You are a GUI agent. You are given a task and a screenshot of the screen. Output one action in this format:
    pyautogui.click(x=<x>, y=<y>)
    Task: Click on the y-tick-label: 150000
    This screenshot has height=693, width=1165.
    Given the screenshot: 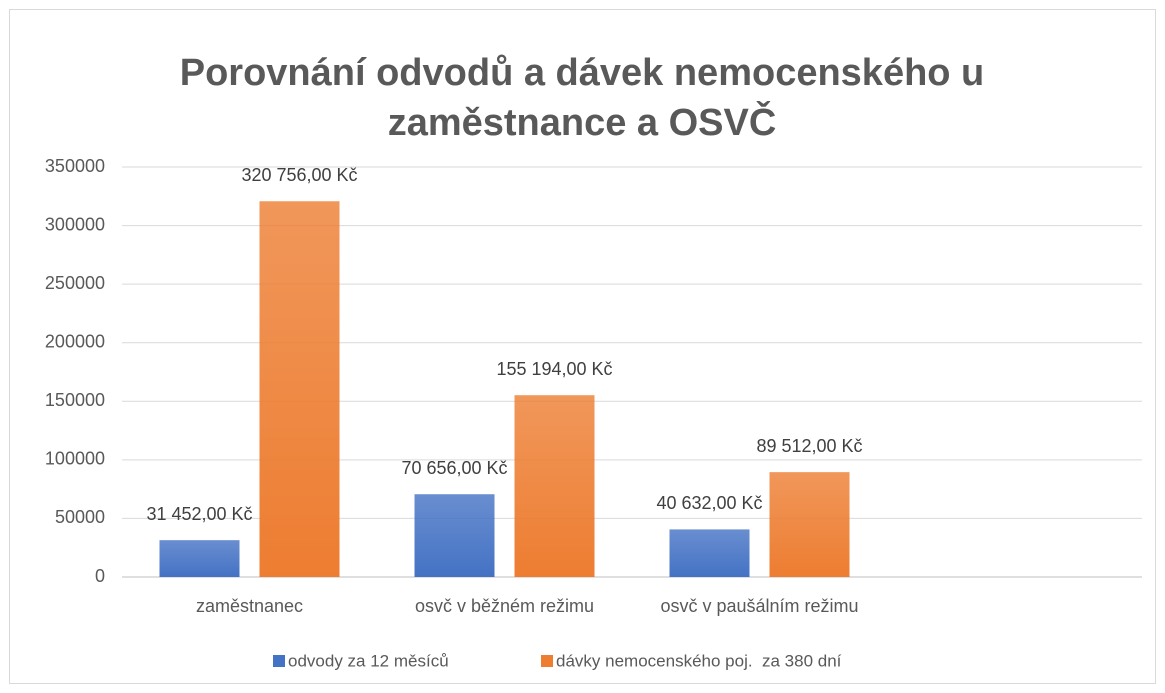 What is the action you would take?
    pyautogui.click(x=75, y=400)
    